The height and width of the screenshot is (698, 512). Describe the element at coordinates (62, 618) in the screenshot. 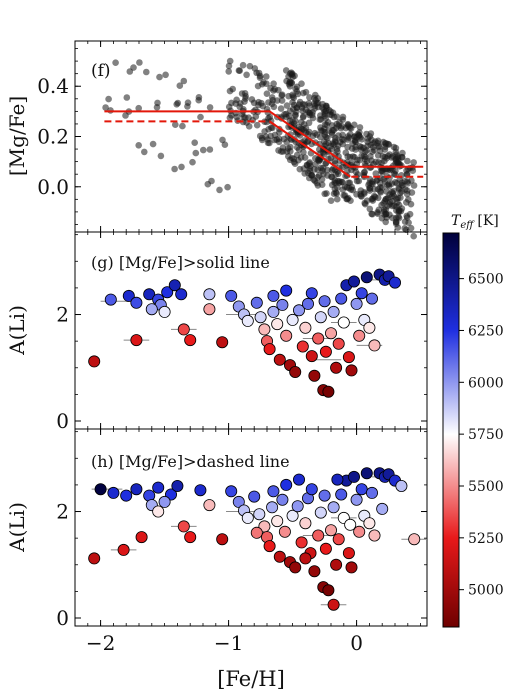

I see `y-tick-label: 0` at that location.